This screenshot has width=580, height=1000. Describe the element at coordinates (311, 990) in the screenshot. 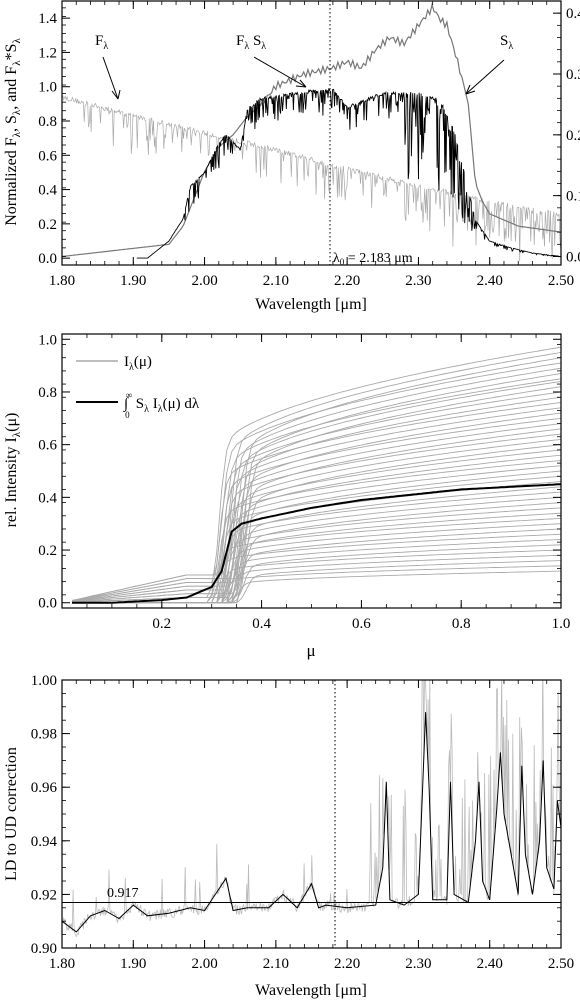

I see `p3-xlabel: Wavelength [μm]` at that location.